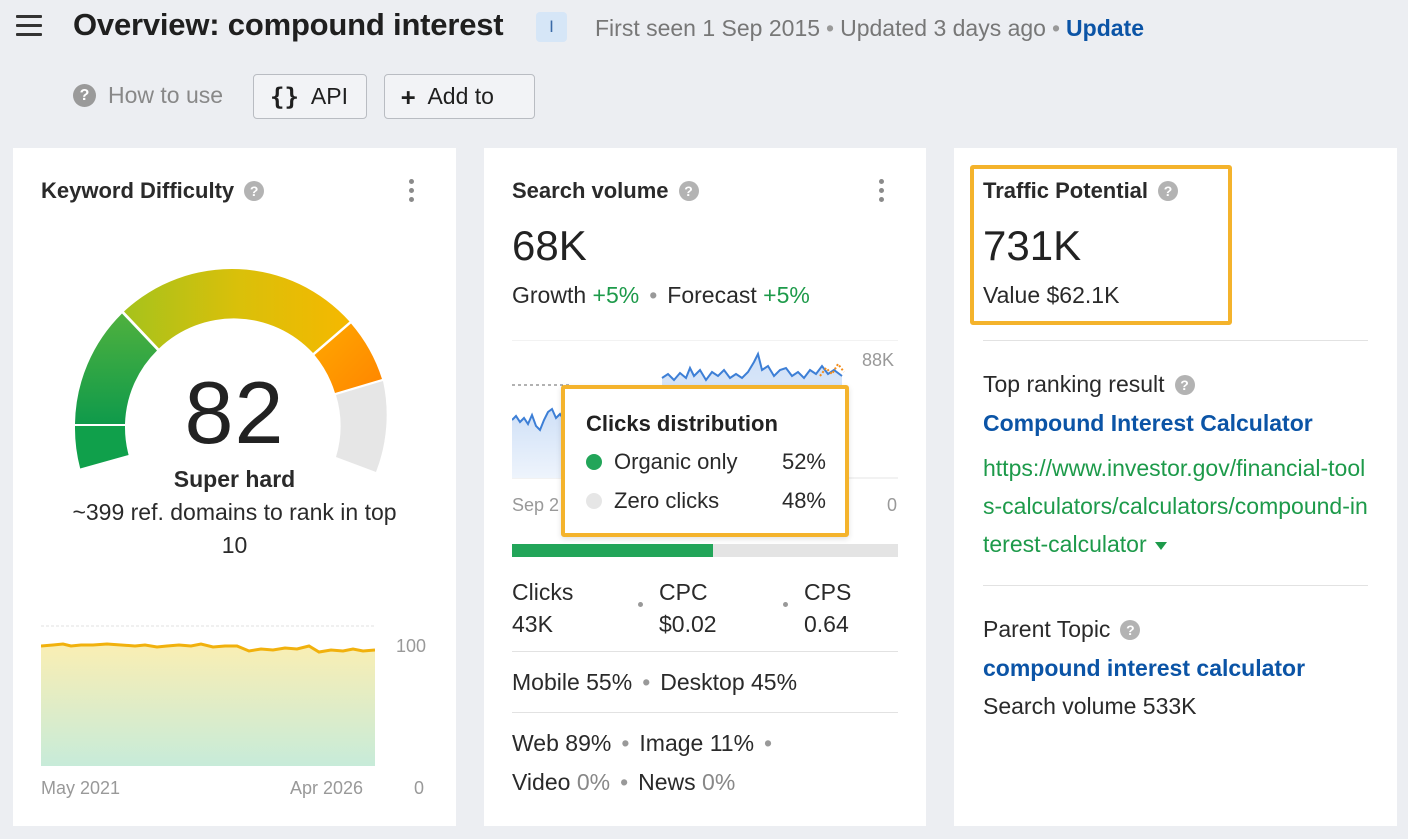 This screenshot has height=839, width=1408. Describe the element at coordinates (234, 412) in the screenshot. I see `kd-score: 82` at that location.